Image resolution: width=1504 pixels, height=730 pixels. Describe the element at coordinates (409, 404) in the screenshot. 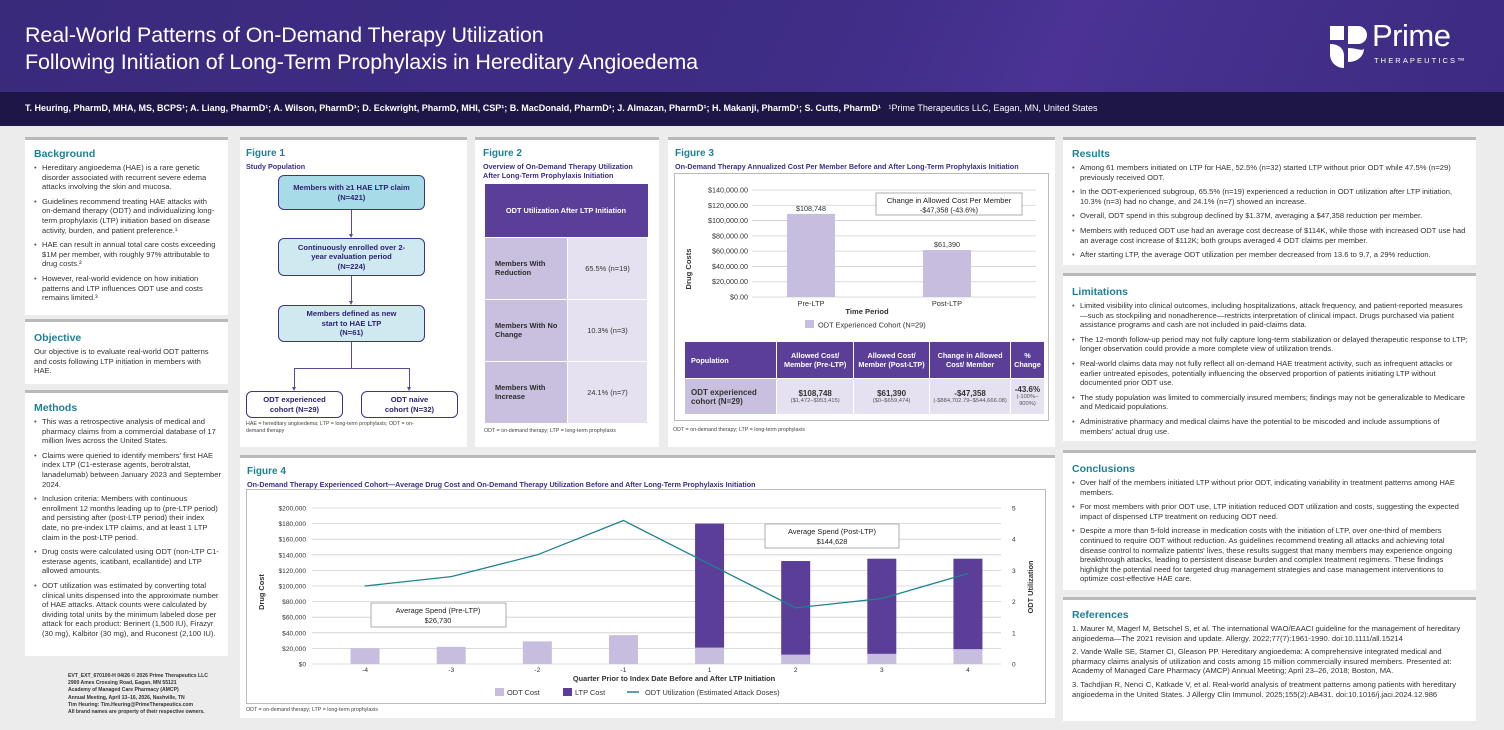

I see `flow-box-text: ODT naive cohort (N=32)` at that location.